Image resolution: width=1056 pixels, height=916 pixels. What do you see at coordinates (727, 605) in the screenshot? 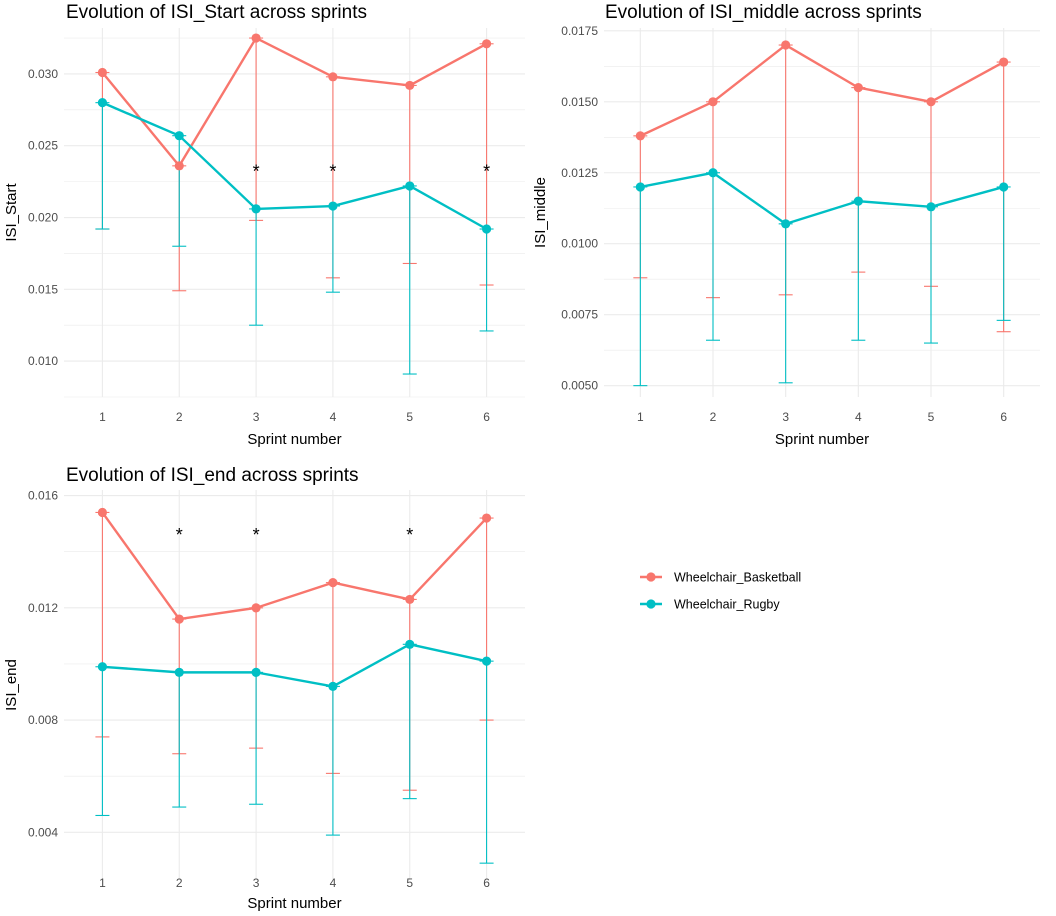
I see `legend-label: Wheelchair_Rugby` at bounding box center [727, 605].